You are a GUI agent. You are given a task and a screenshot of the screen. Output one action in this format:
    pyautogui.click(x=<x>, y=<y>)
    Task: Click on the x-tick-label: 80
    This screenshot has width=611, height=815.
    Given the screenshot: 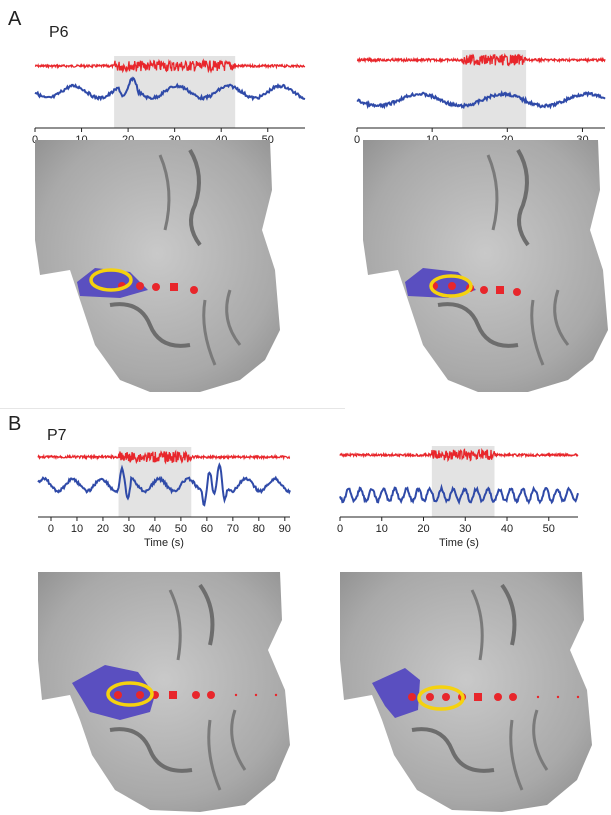 What is the action you would take?
    pyautogui.click(x=259, y=529)
    